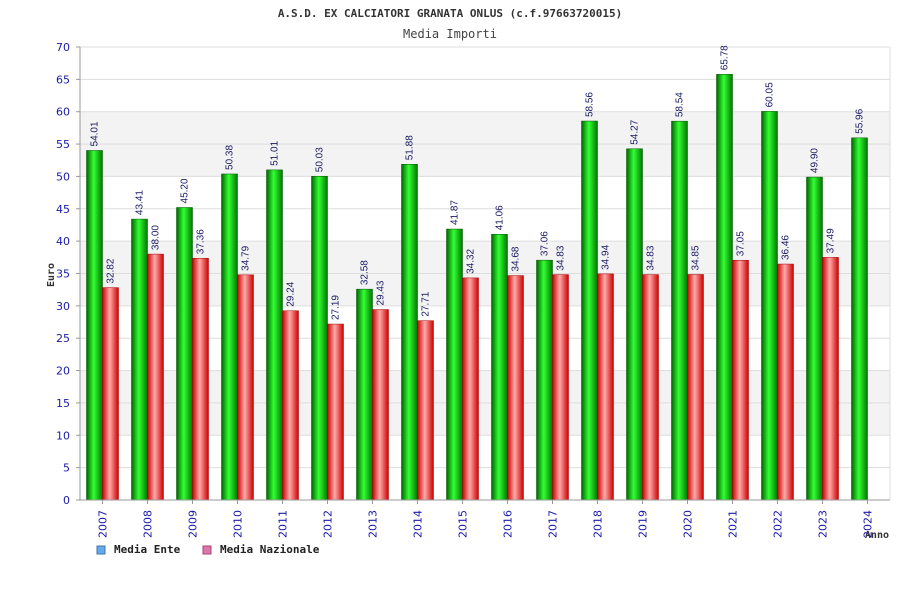 This screenshot has height=600, width=900. I want to click on bar-nazionale-2012, so click(335, 412).